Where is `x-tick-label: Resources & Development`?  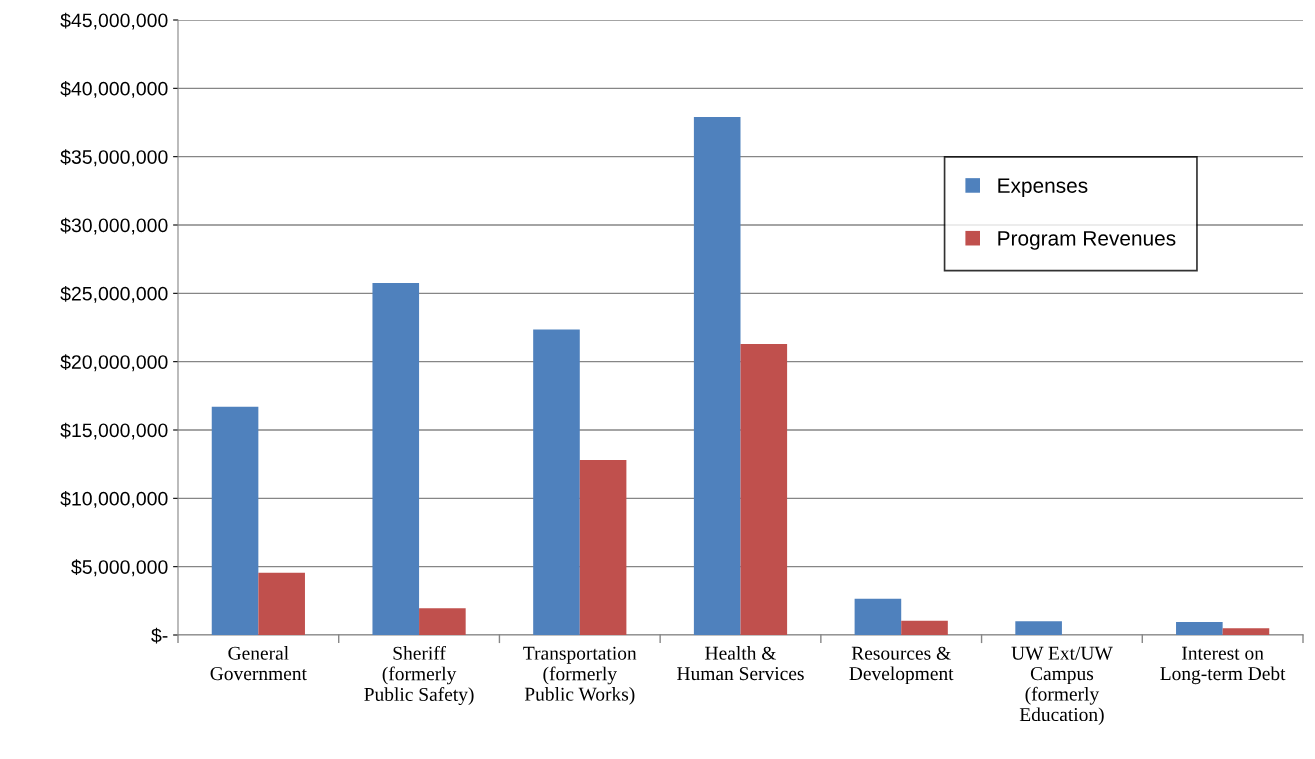 x-tick-label: Resources & Development is located at coordinates (901, 665).